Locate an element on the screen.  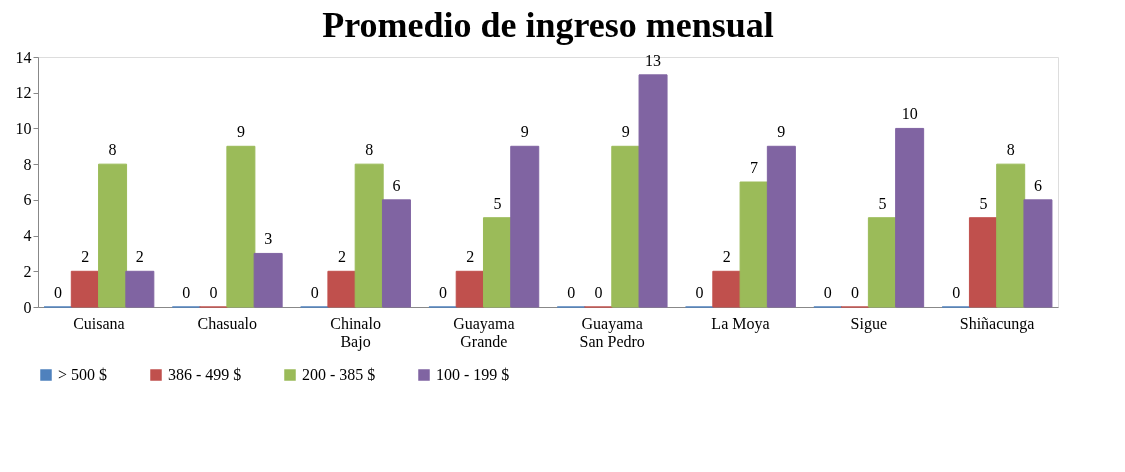
data-label: 3 is located at coordinates (268, 239).